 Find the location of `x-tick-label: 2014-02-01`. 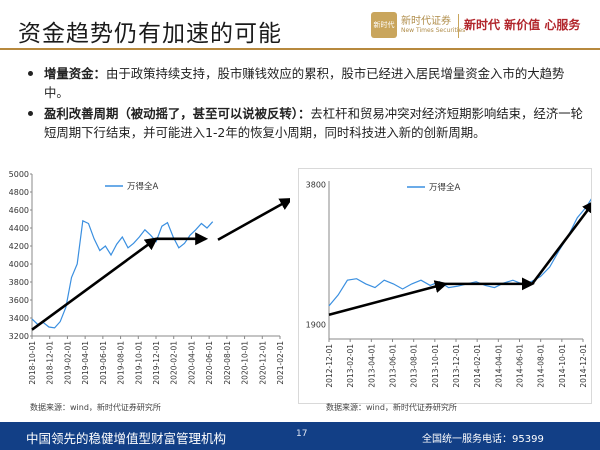

x-tick-label: 2014-02-01 is located at coordinates (477, 366).